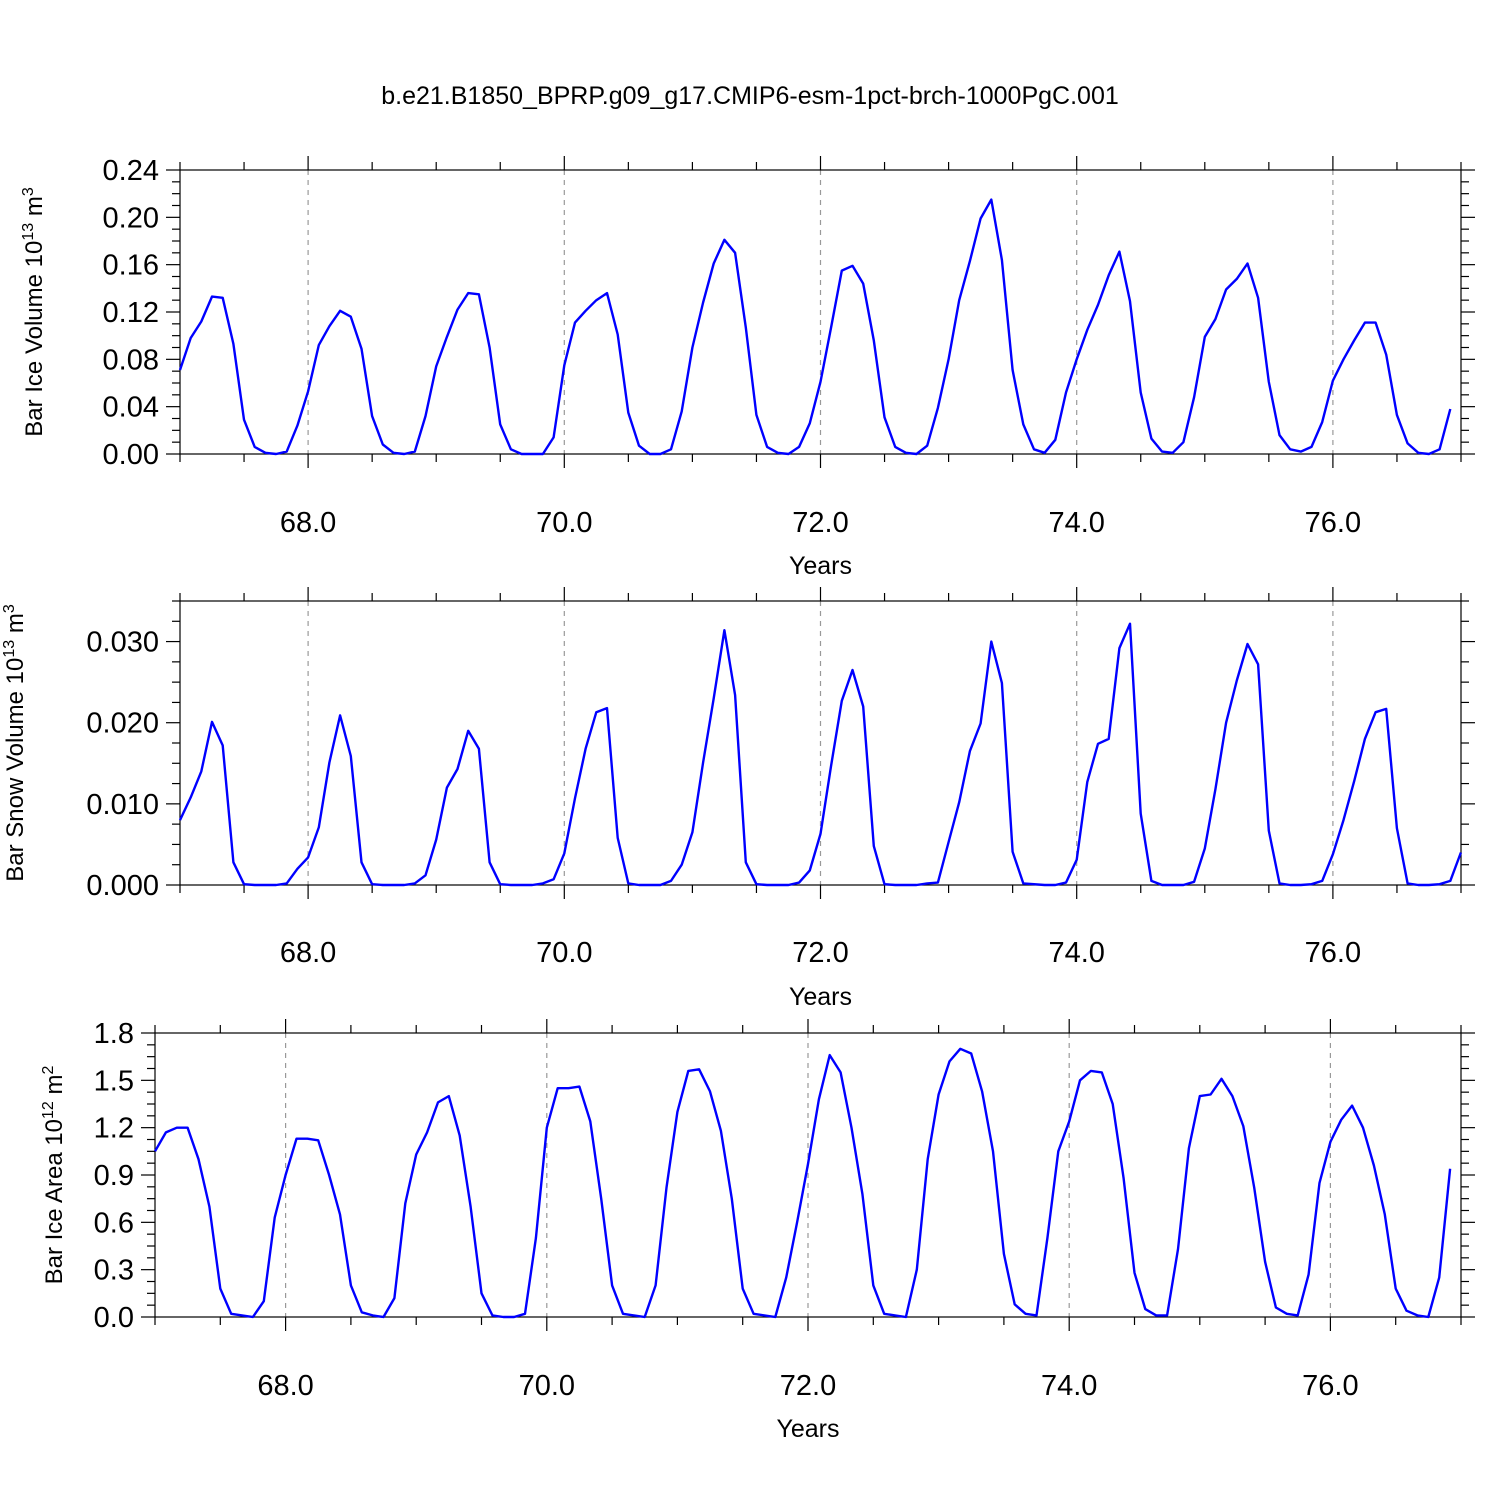  Describe the element at coordinates (114, 1176) in the screenshot. I see `y-tick-label: 0.9` at that location.